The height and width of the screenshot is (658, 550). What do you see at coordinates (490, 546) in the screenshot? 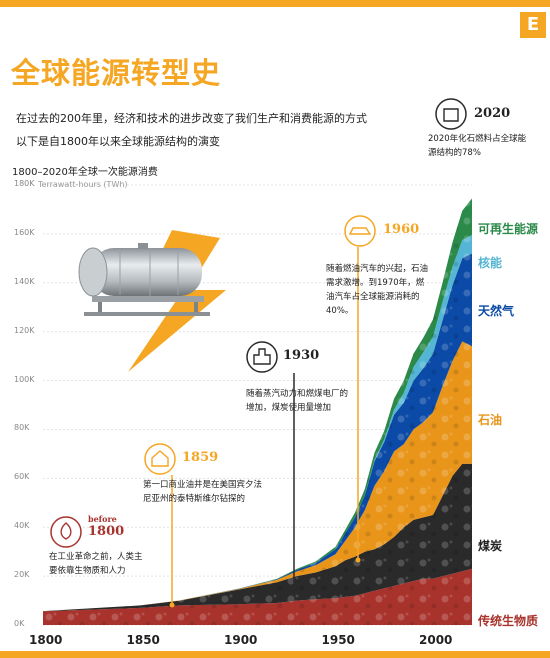
I see `series-label: 煤炭` at bounding box center [490, 546].